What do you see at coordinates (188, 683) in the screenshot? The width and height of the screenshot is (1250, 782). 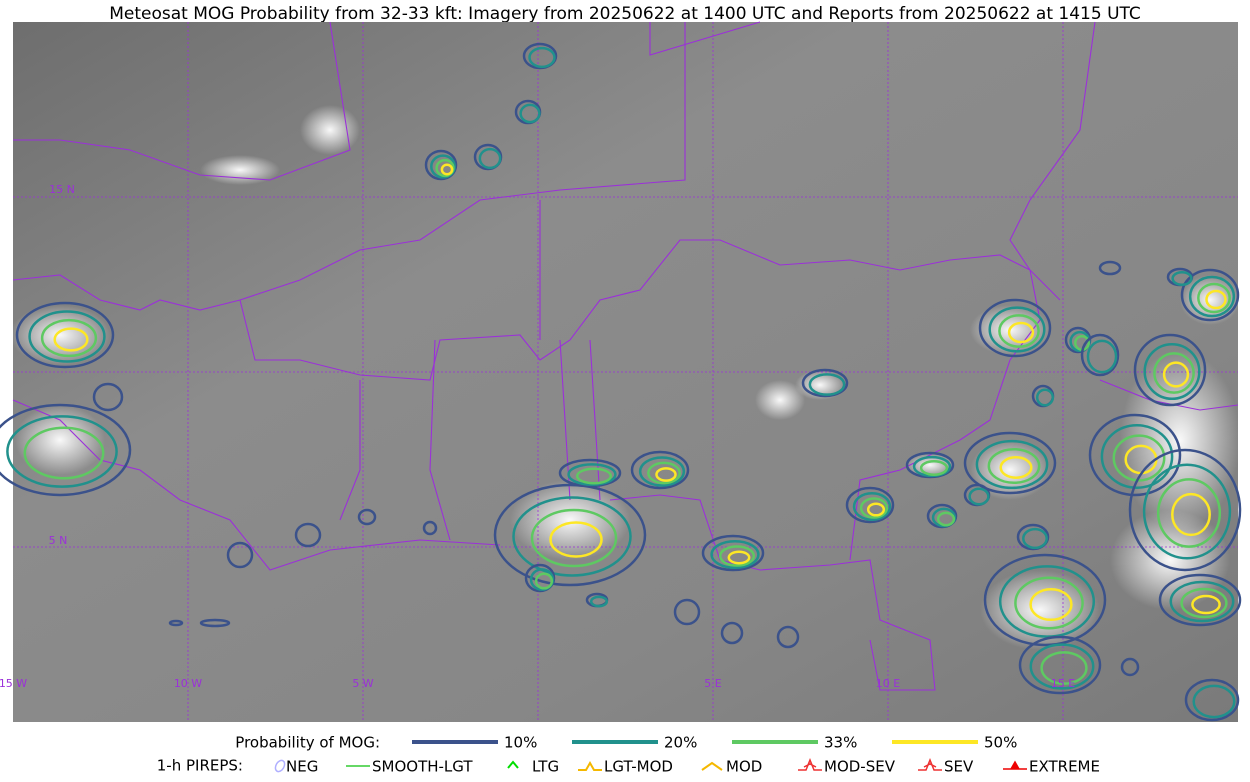 I see `lon-label: 10 W` at bounding box center [188, 683].